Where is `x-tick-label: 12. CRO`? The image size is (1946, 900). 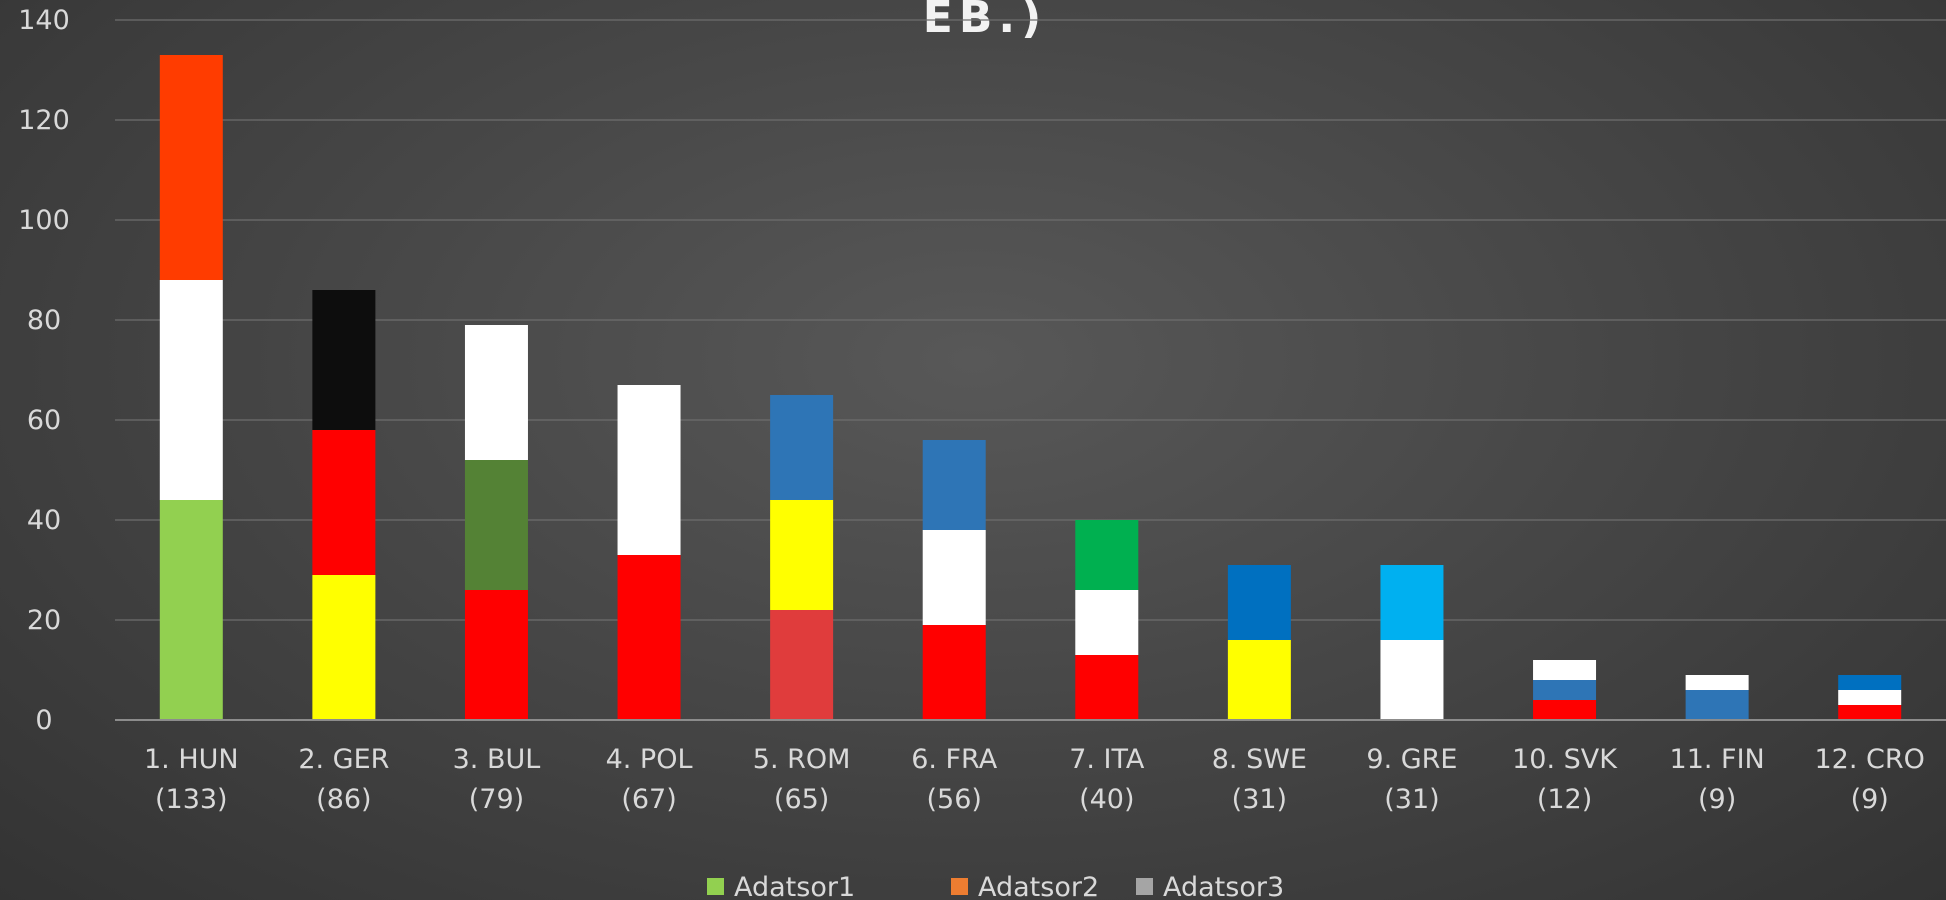 x-tick-label: 12. CRO is located at coordinates (1870, 759).